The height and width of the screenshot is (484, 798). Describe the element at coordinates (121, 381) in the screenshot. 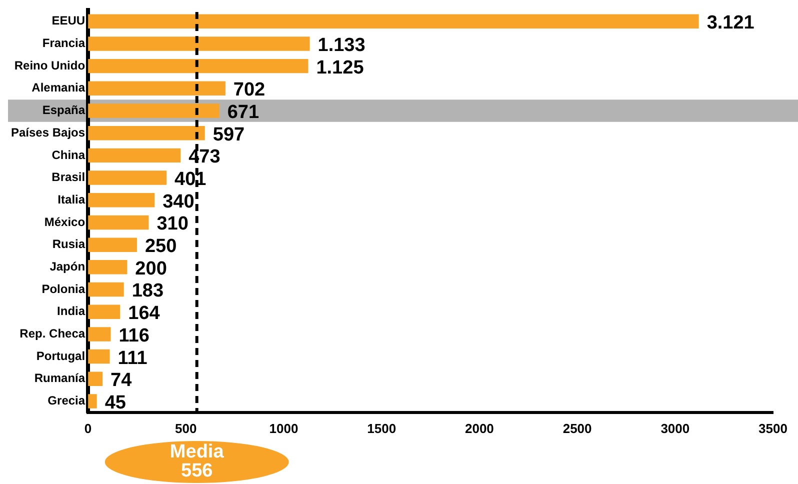

I see `data-label: 74` at that location.